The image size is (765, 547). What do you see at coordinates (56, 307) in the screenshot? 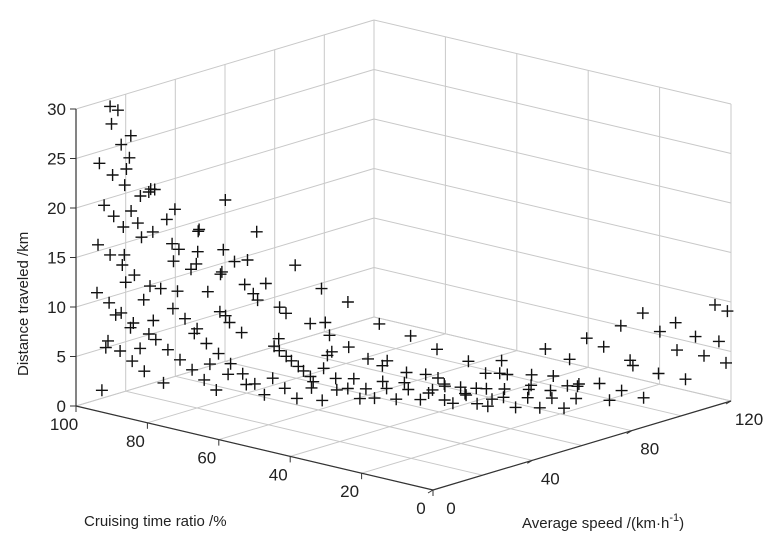
I see `z-tick-label: 10` at bounding box center [56, 307].